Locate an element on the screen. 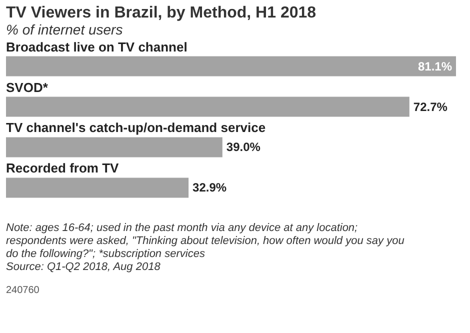 The width and height of the screenshot is (470, 333). data-label: 32.9% is located at coordinates (209, 187).